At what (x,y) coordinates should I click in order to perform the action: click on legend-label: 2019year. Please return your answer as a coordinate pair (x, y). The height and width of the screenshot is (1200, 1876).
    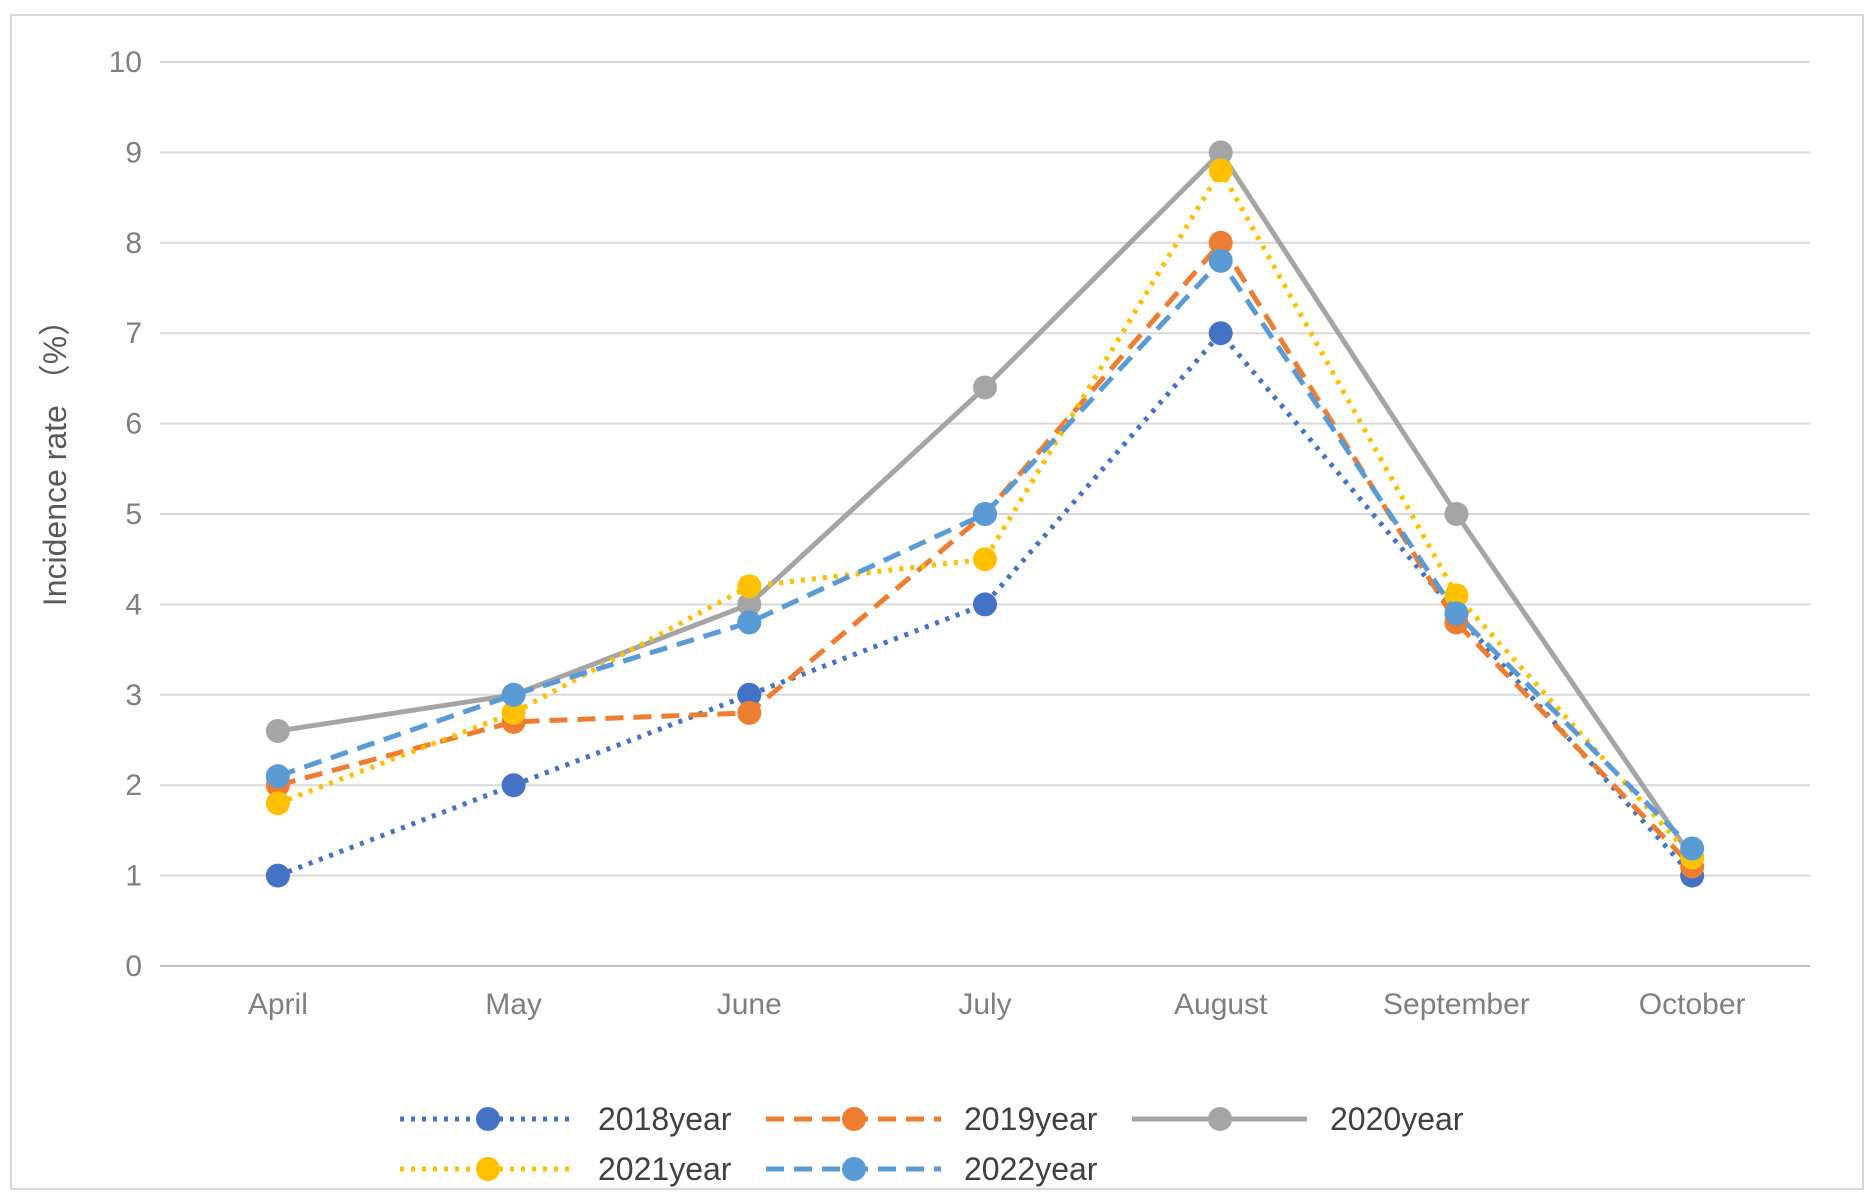
    Looking at the image, I should click on (1031, 1119).